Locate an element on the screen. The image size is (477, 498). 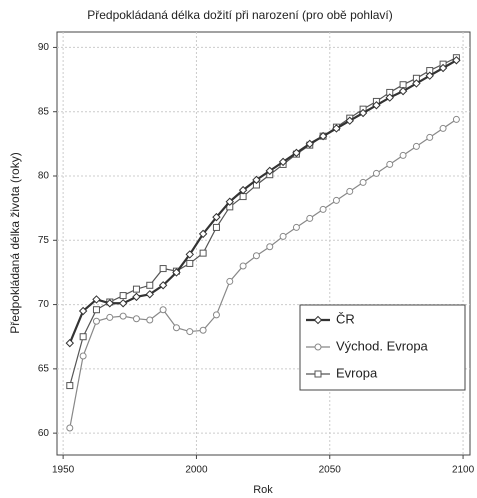
y-tick-label: 70 is located at coordinates (44, 304).